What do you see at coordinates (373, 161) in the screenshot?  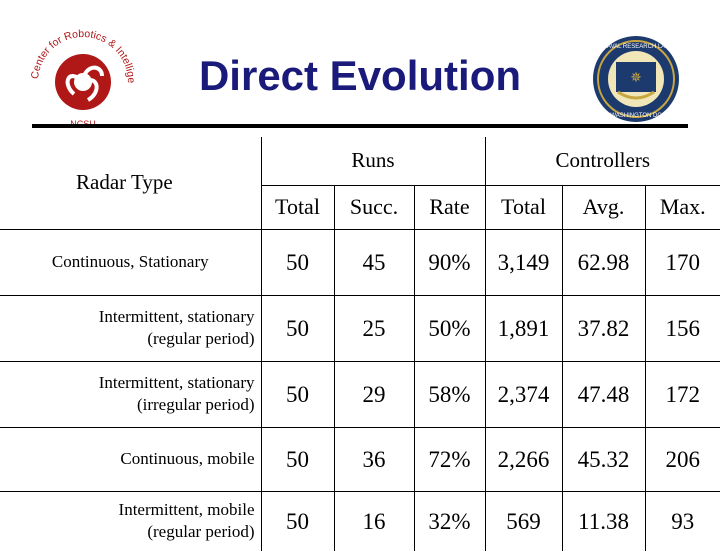 I see `group-header-runs: Runs` at bounding box center [373, 161].